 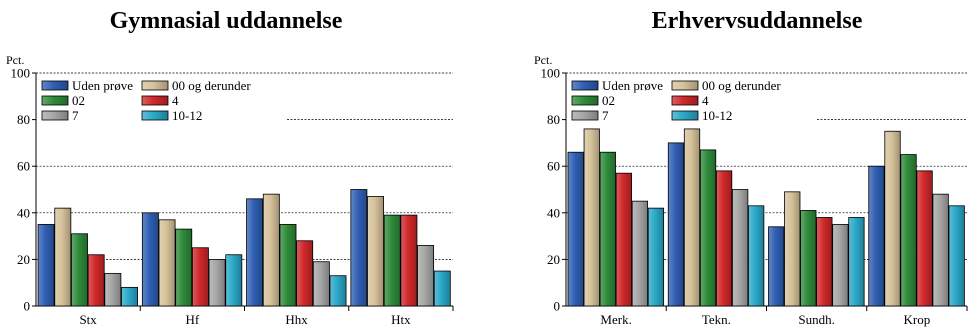 What do you see at coordinates (716, 319) in the screenshot?
I see `x-tick-label: Tekn.` at bounding box center [716, 319].